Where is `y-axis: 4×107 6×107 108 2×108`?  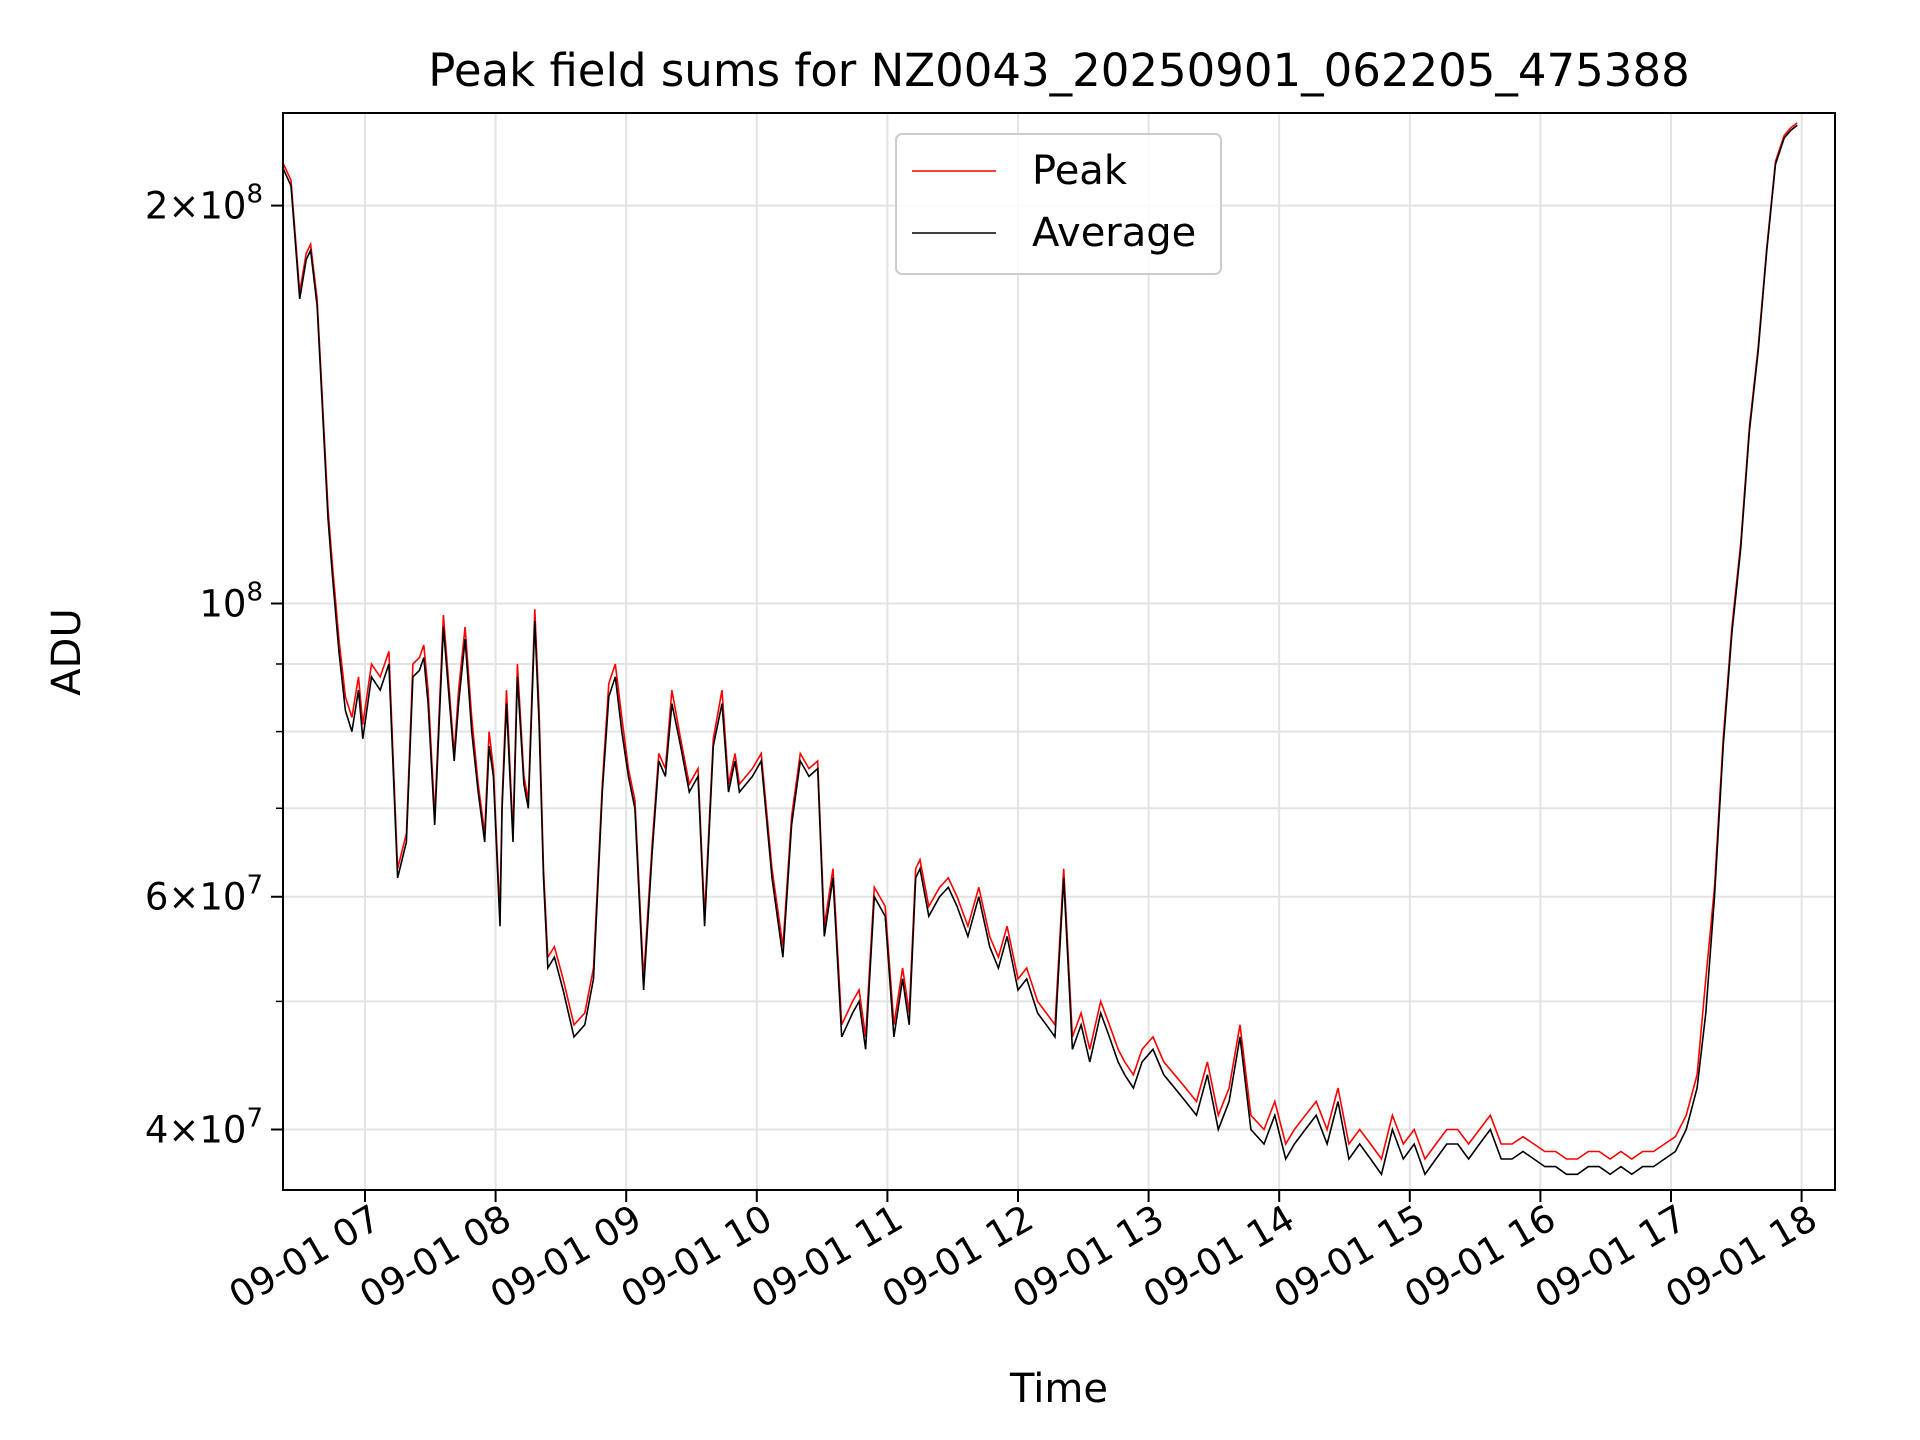
y-axis: 4×107 6×107 108 2×108 is located at coordinates (214, 666).